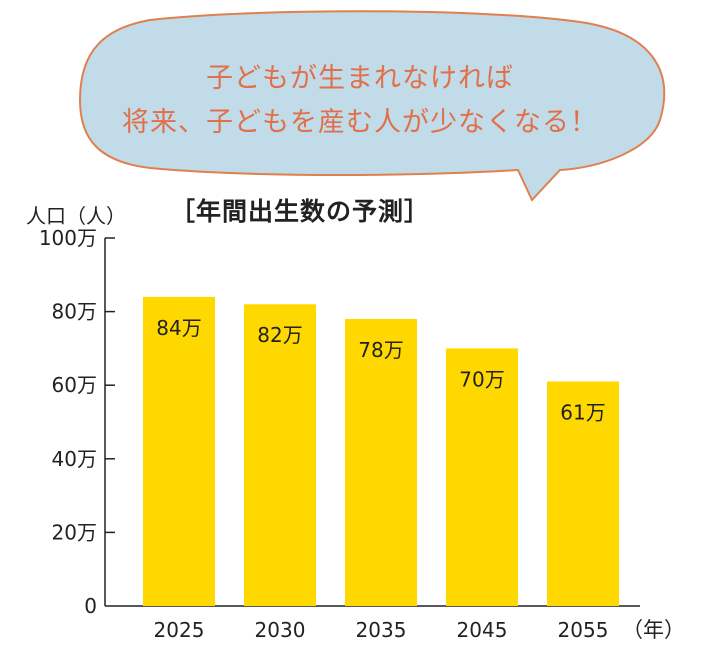 This screenshot has height=670, width=709. What do you see at coordinates (300, 211) in the screenshot?
I see `chart-title: ［年間出生数の予測］` at bounding box center [300, 211].